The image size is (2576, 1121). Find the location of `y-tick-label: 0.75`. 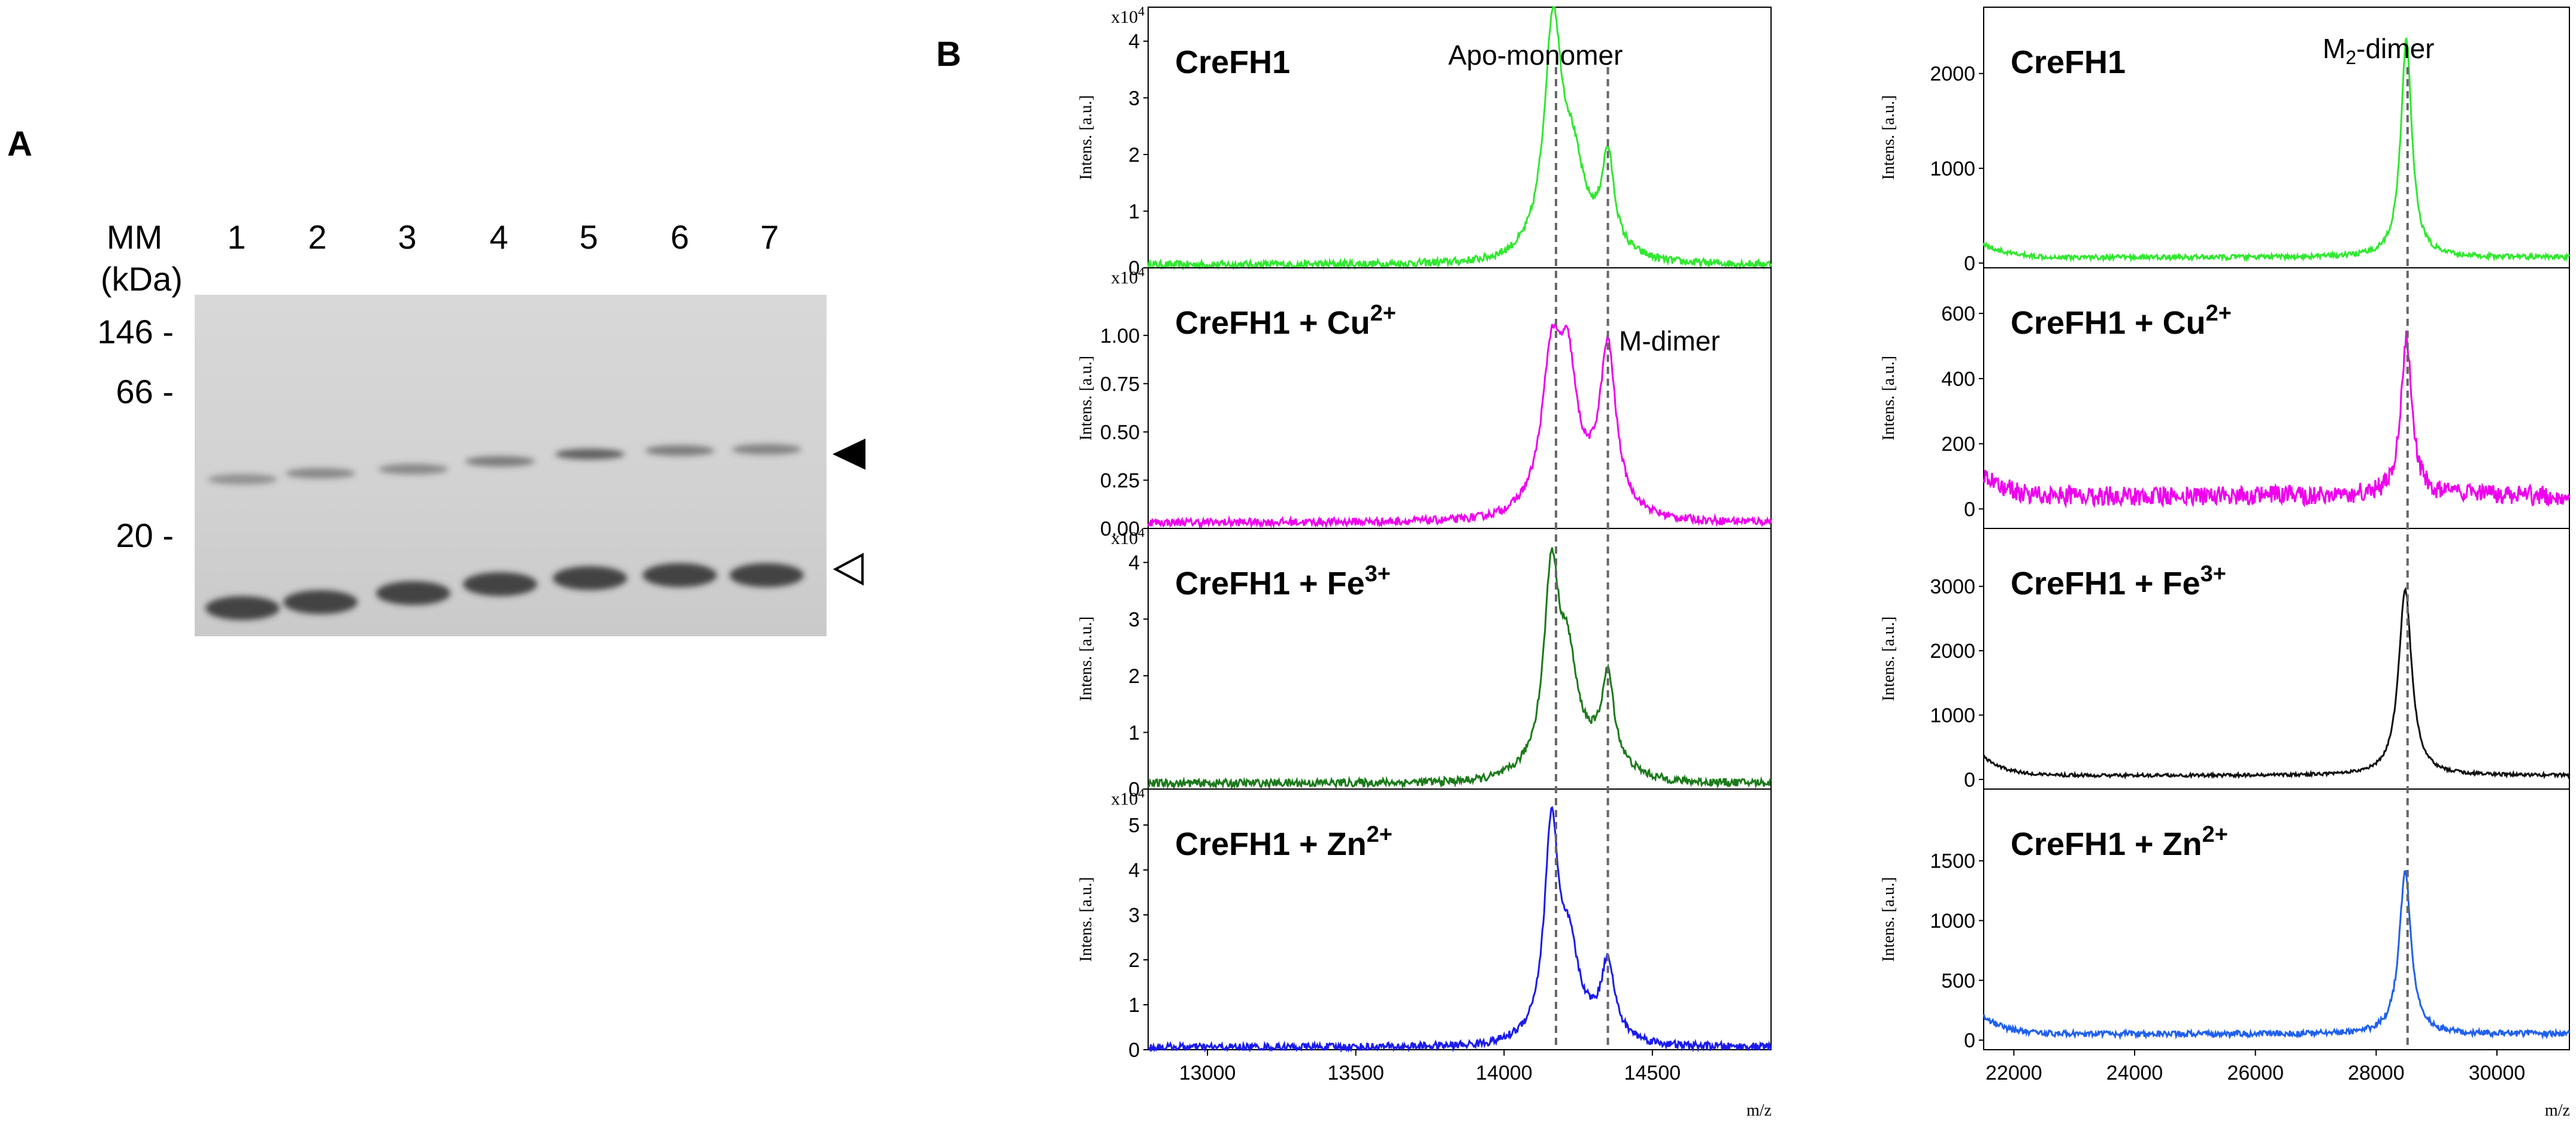

y-tick-label: 0.75 is located at coordinates (1120, 384).